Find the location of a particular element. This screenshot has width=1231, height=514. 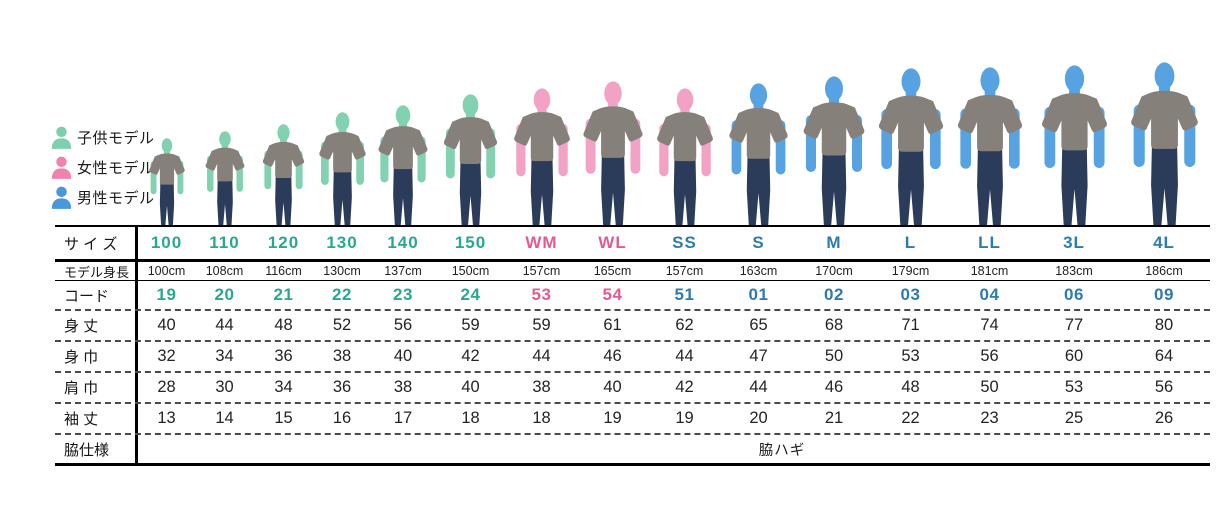

row-shoulder-width-cell-L: 48 is located at coordinates (910, 387).